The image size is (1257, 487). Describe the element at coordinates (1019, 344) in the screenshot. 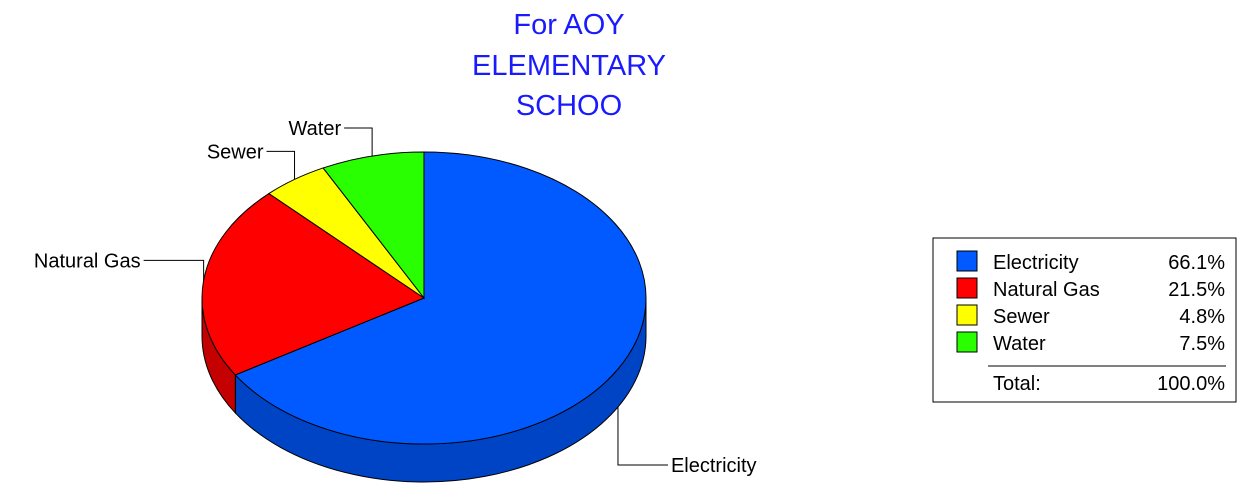

I see `legend-label-water: Water` at that location.